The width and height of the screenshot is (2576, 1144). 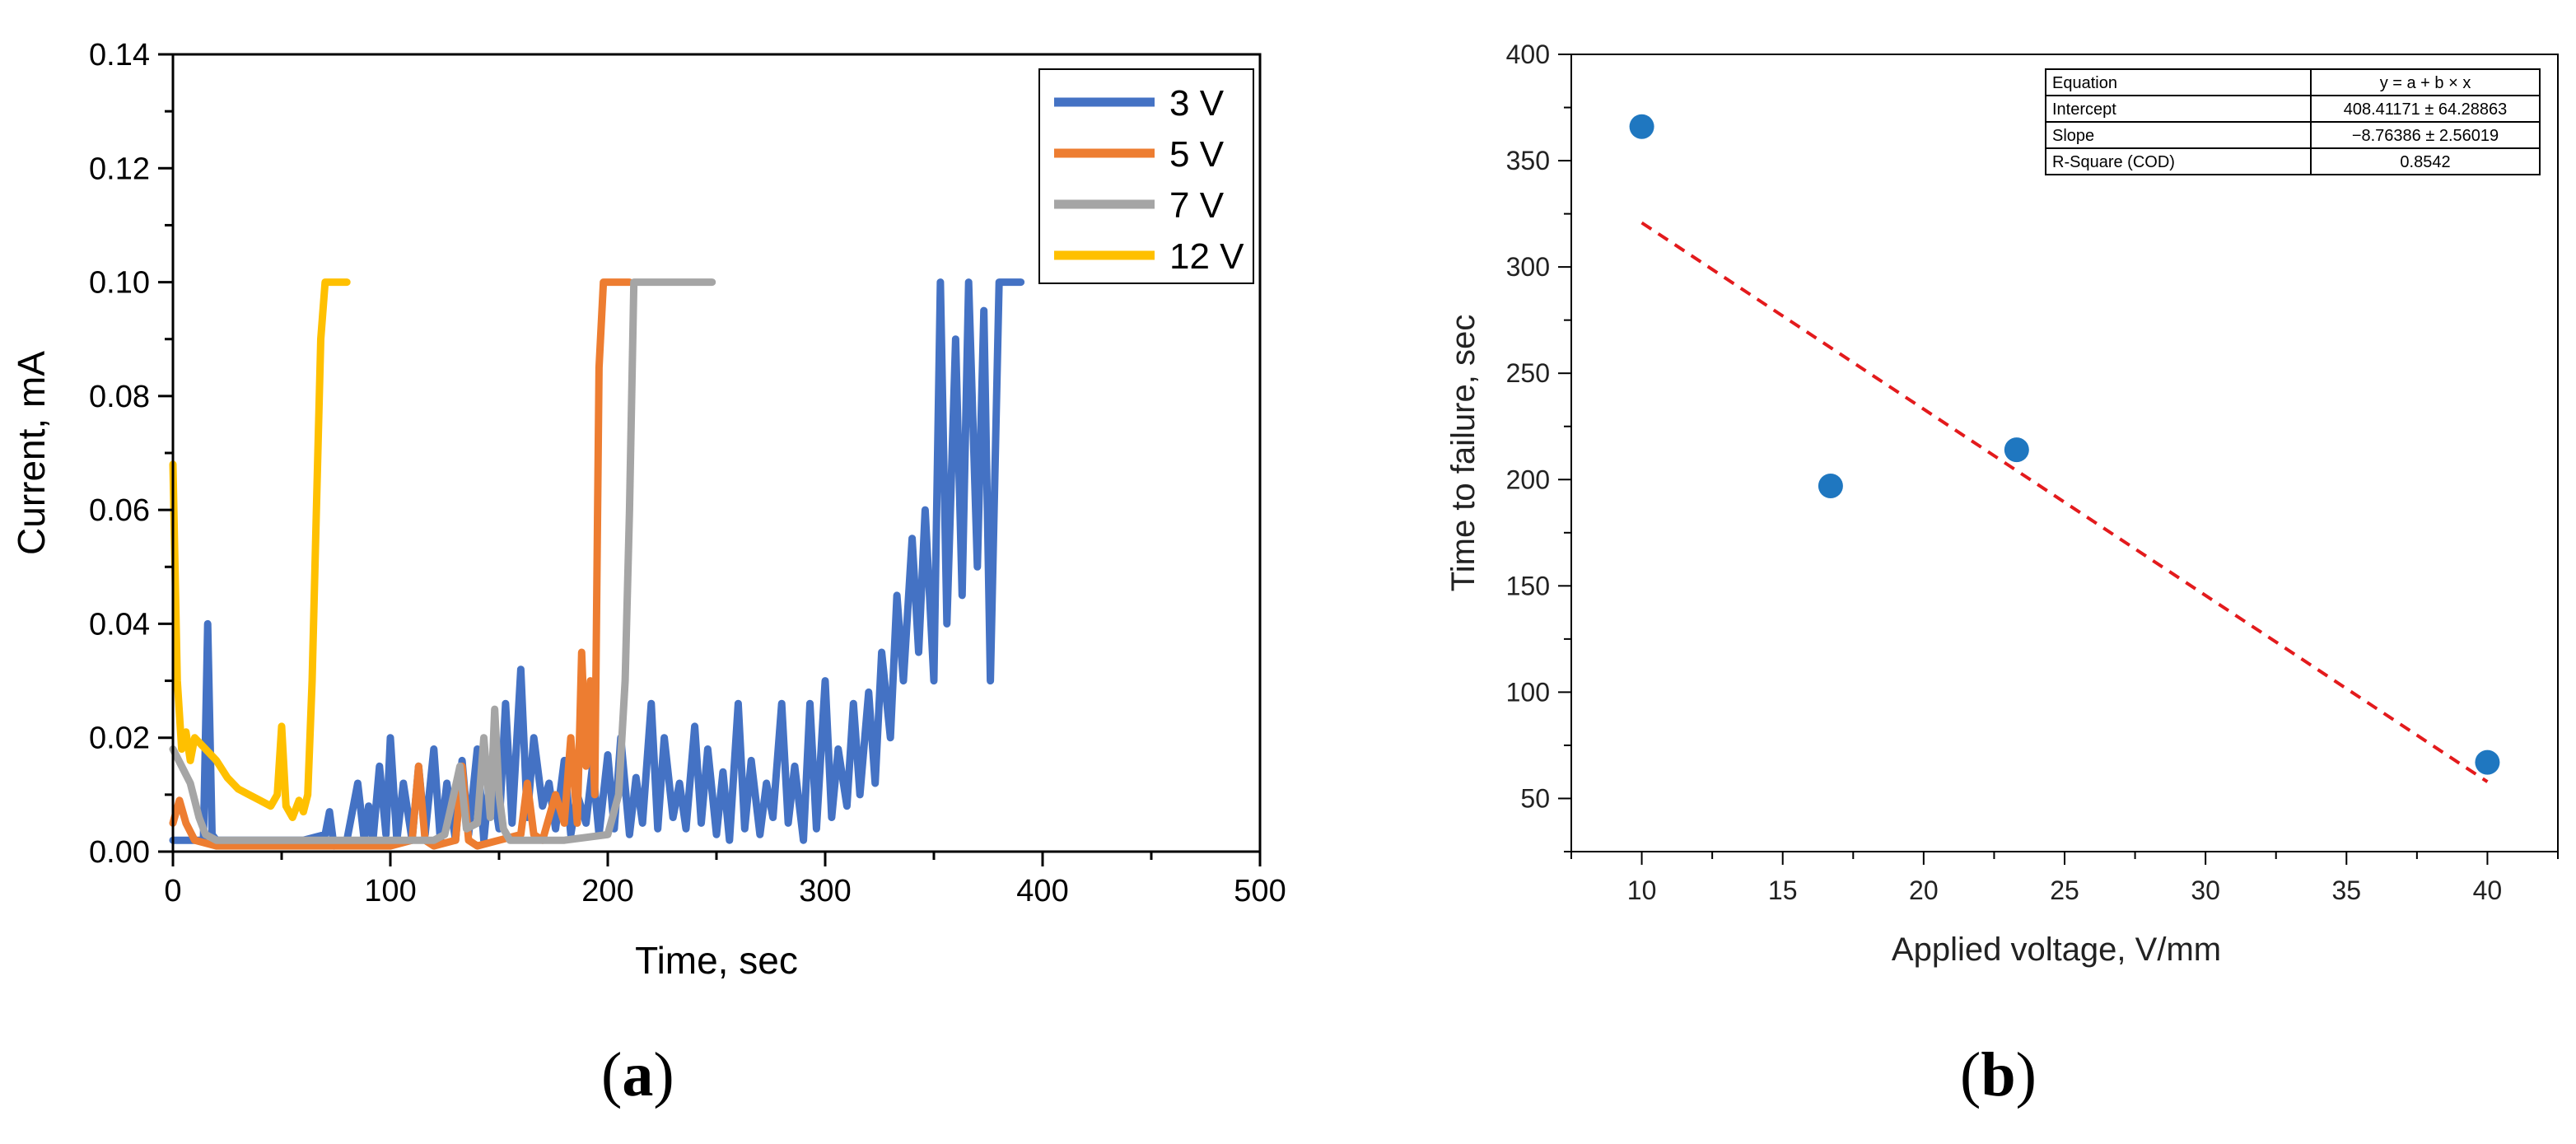 I want to click on y-tick-label: 200, so click(x=1528, y=480).